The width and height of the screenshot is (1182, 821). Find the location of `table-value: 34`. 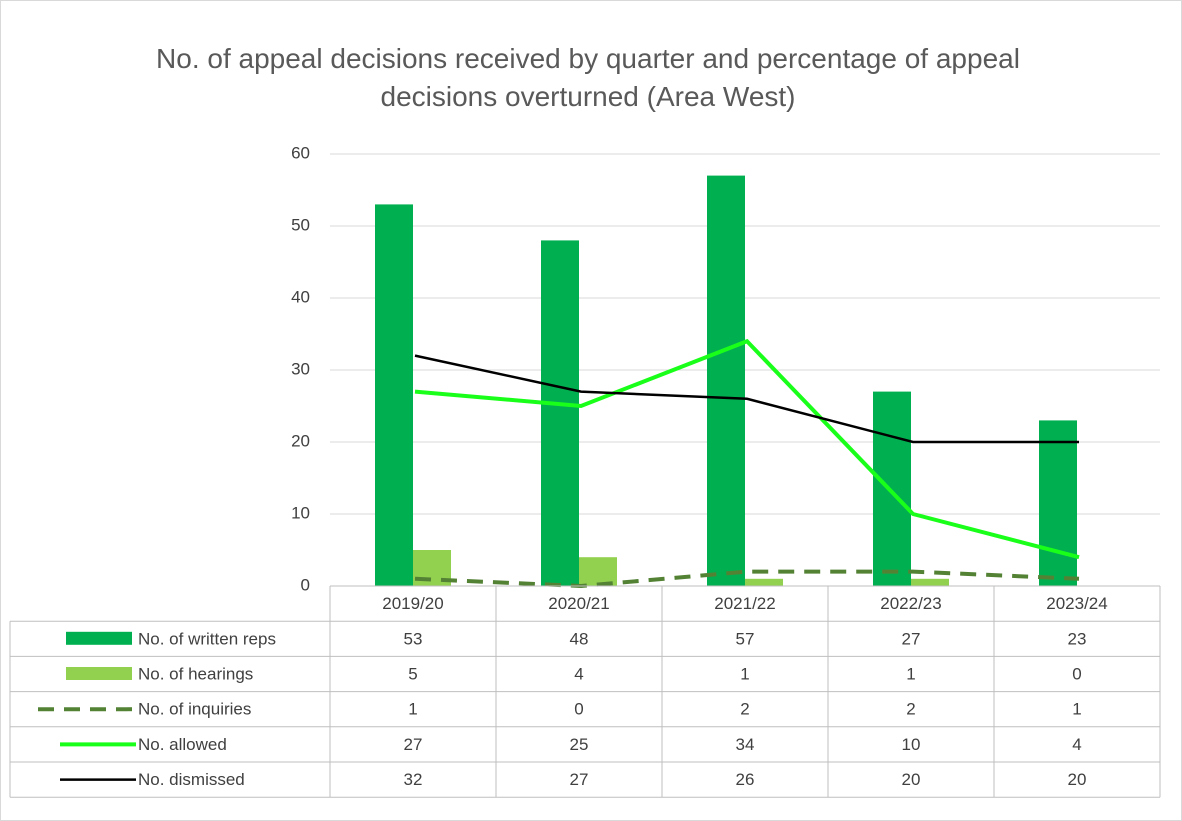

table-value: 34 is located at coordinates (745, 744).